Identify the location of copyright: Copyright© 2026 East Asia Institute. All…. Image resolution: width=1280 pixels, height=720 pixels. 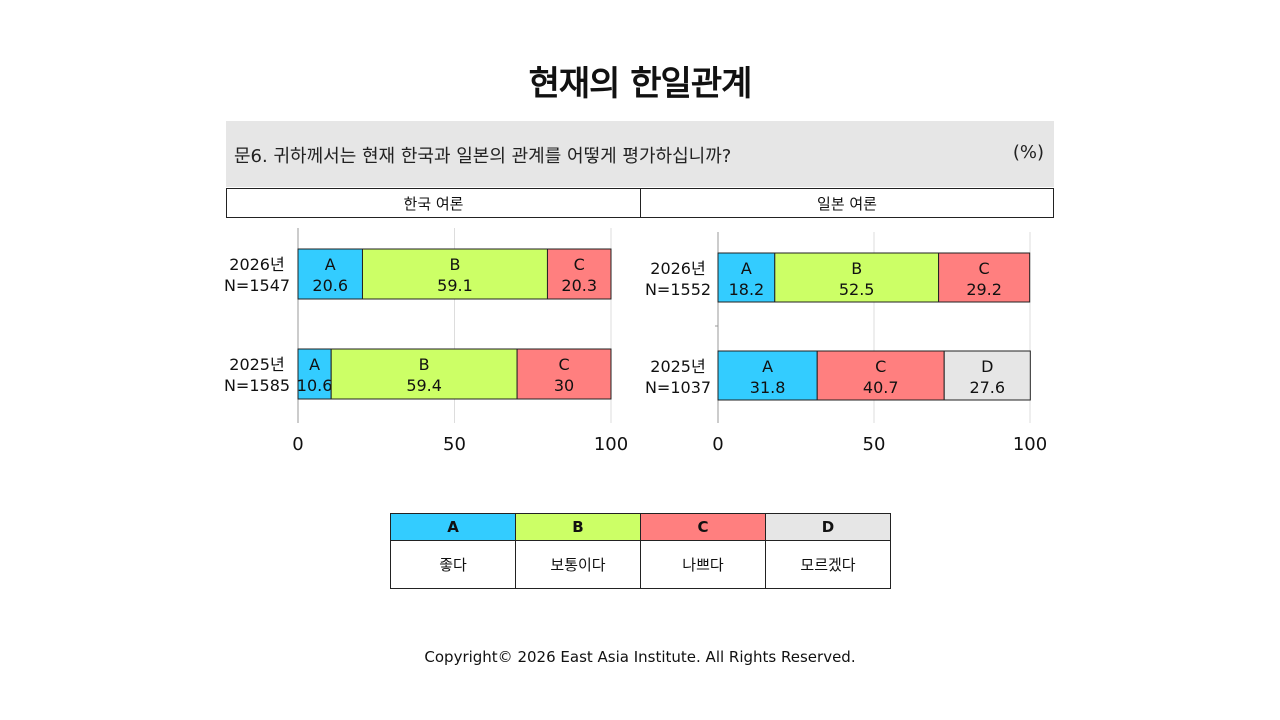
(640, 657).